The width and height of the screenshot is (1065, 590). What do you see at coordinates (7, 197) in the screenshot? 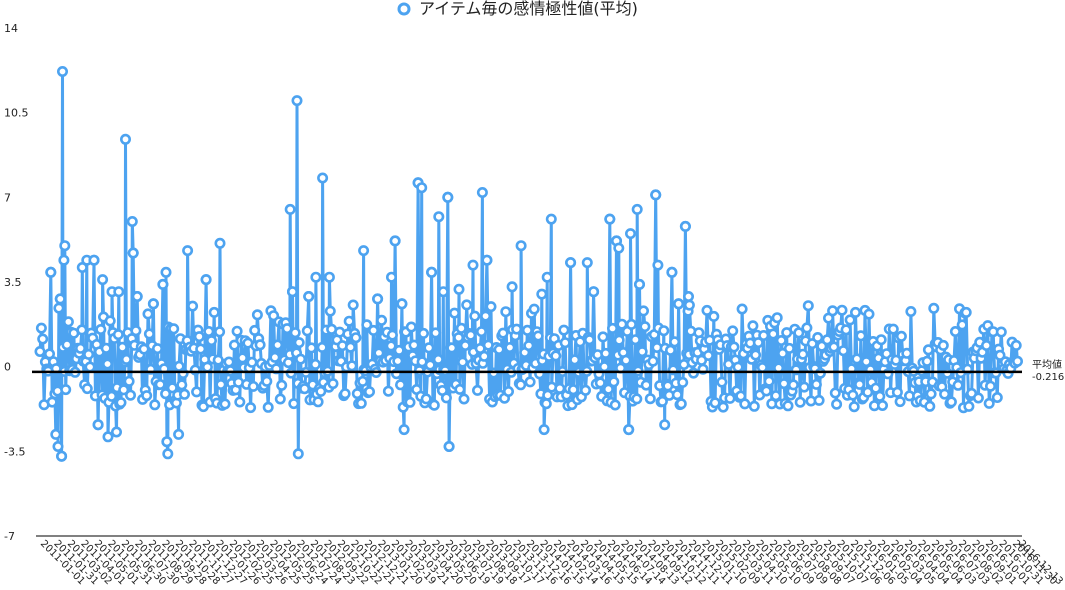
I see `y-tick-label: 7` at bounding box center [7, 197].